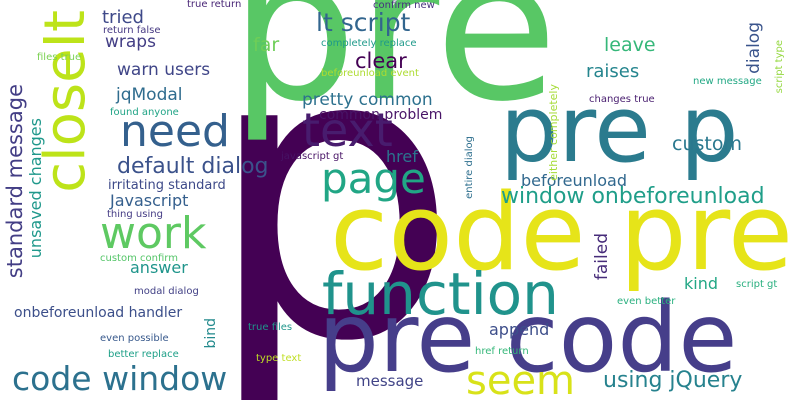 This screenshot has width=800, height=400. What do you see at coordinates (757, 284) in the screenshot?
I see `word: script gt` at bounding box center [757, 284].